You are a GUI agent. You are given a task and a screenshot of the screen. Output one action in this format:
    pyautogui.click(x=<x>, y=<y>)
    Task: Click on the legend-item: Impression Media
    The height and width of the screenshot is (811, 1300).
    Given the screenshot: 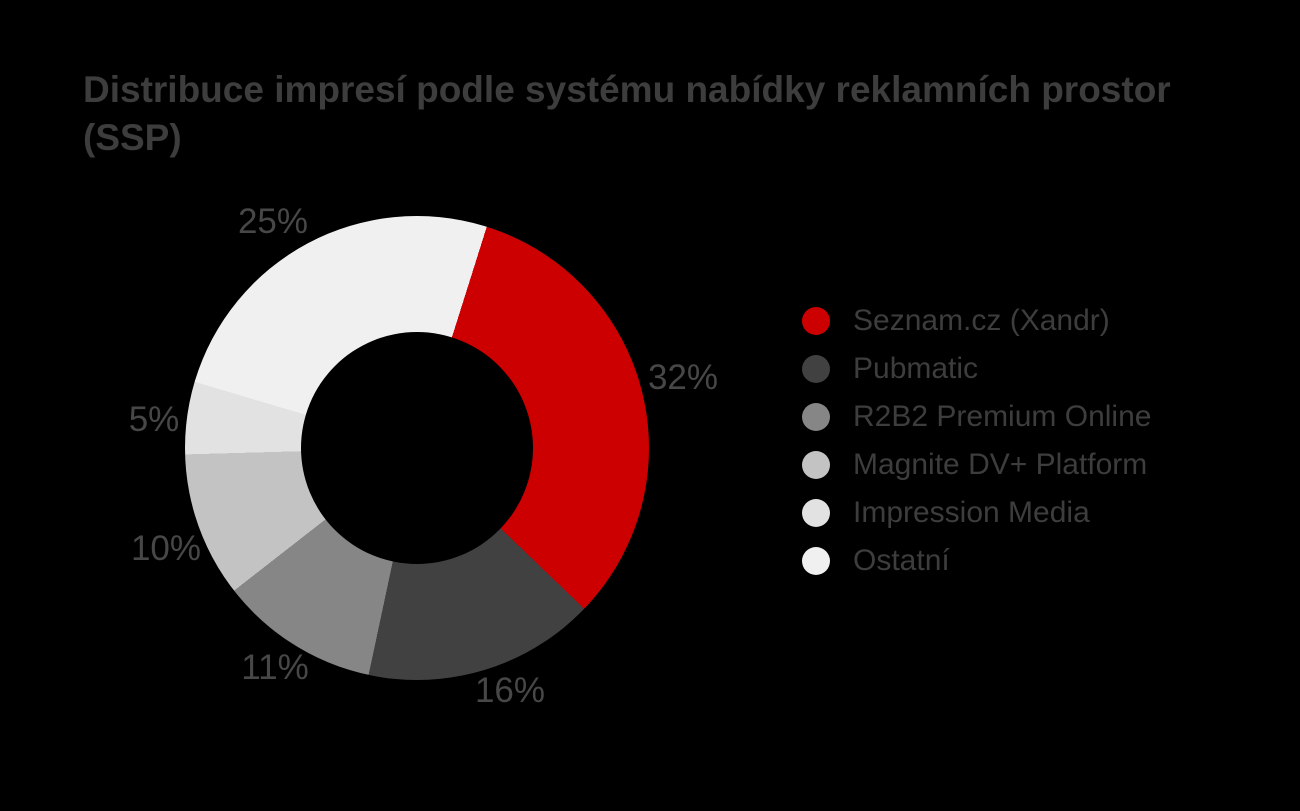 What is the action you would take?
    pyautogui.click(x=976, y=513)
    